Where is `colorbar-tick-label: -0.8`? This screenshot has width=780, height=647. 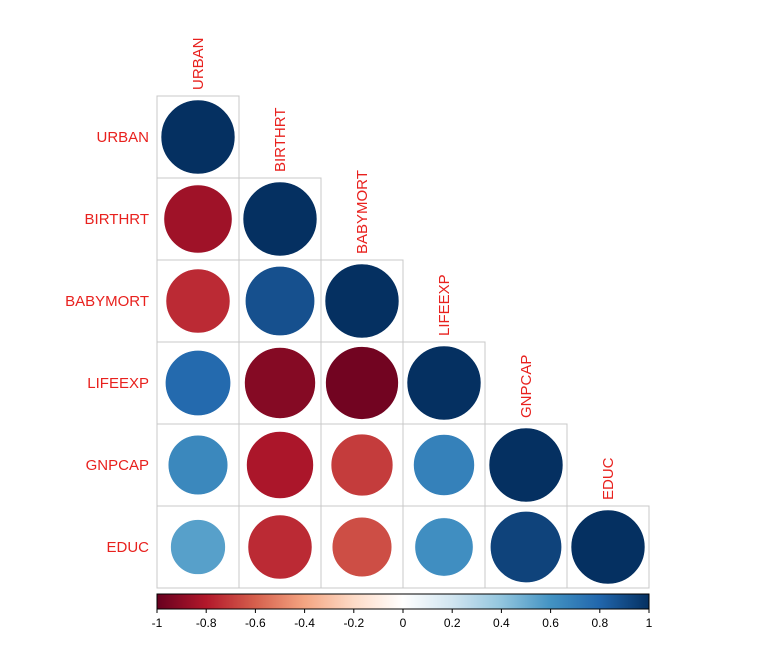
colorbar-tick-label: -0.8 is located at coordinates (206, 623).